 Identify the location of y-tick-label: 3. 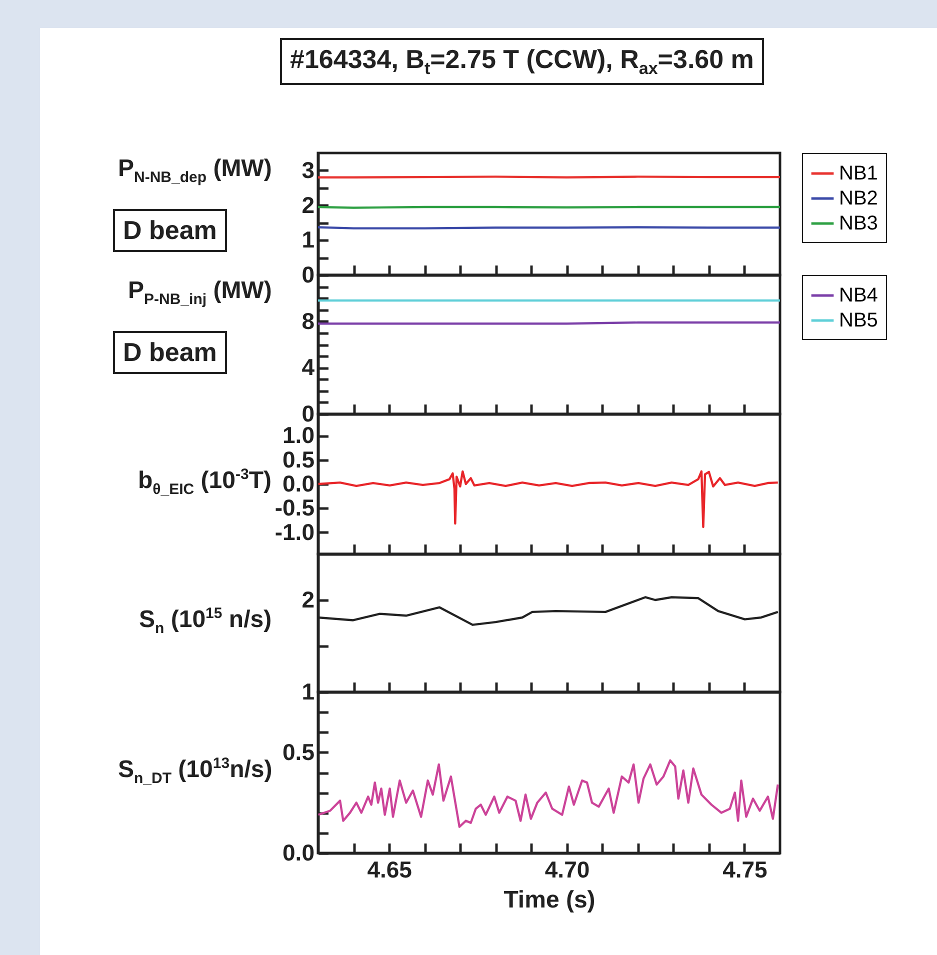
(308, 169).